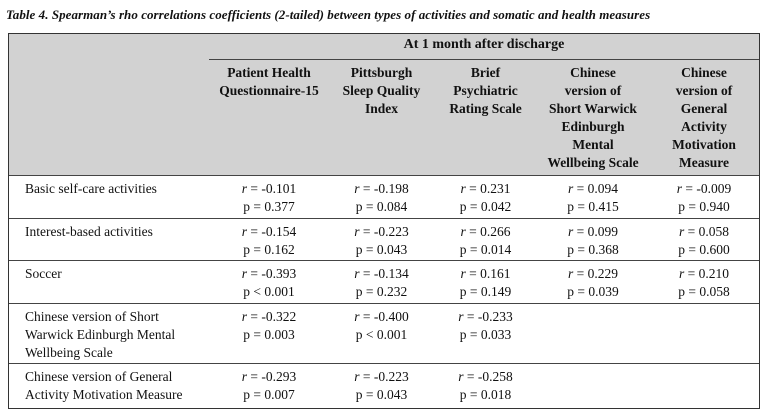 This screenshot has height=417, width=765. Describe the element at coordinates (43, 273) in the screenshot. I see `row-label-line: Soccer` at that location.